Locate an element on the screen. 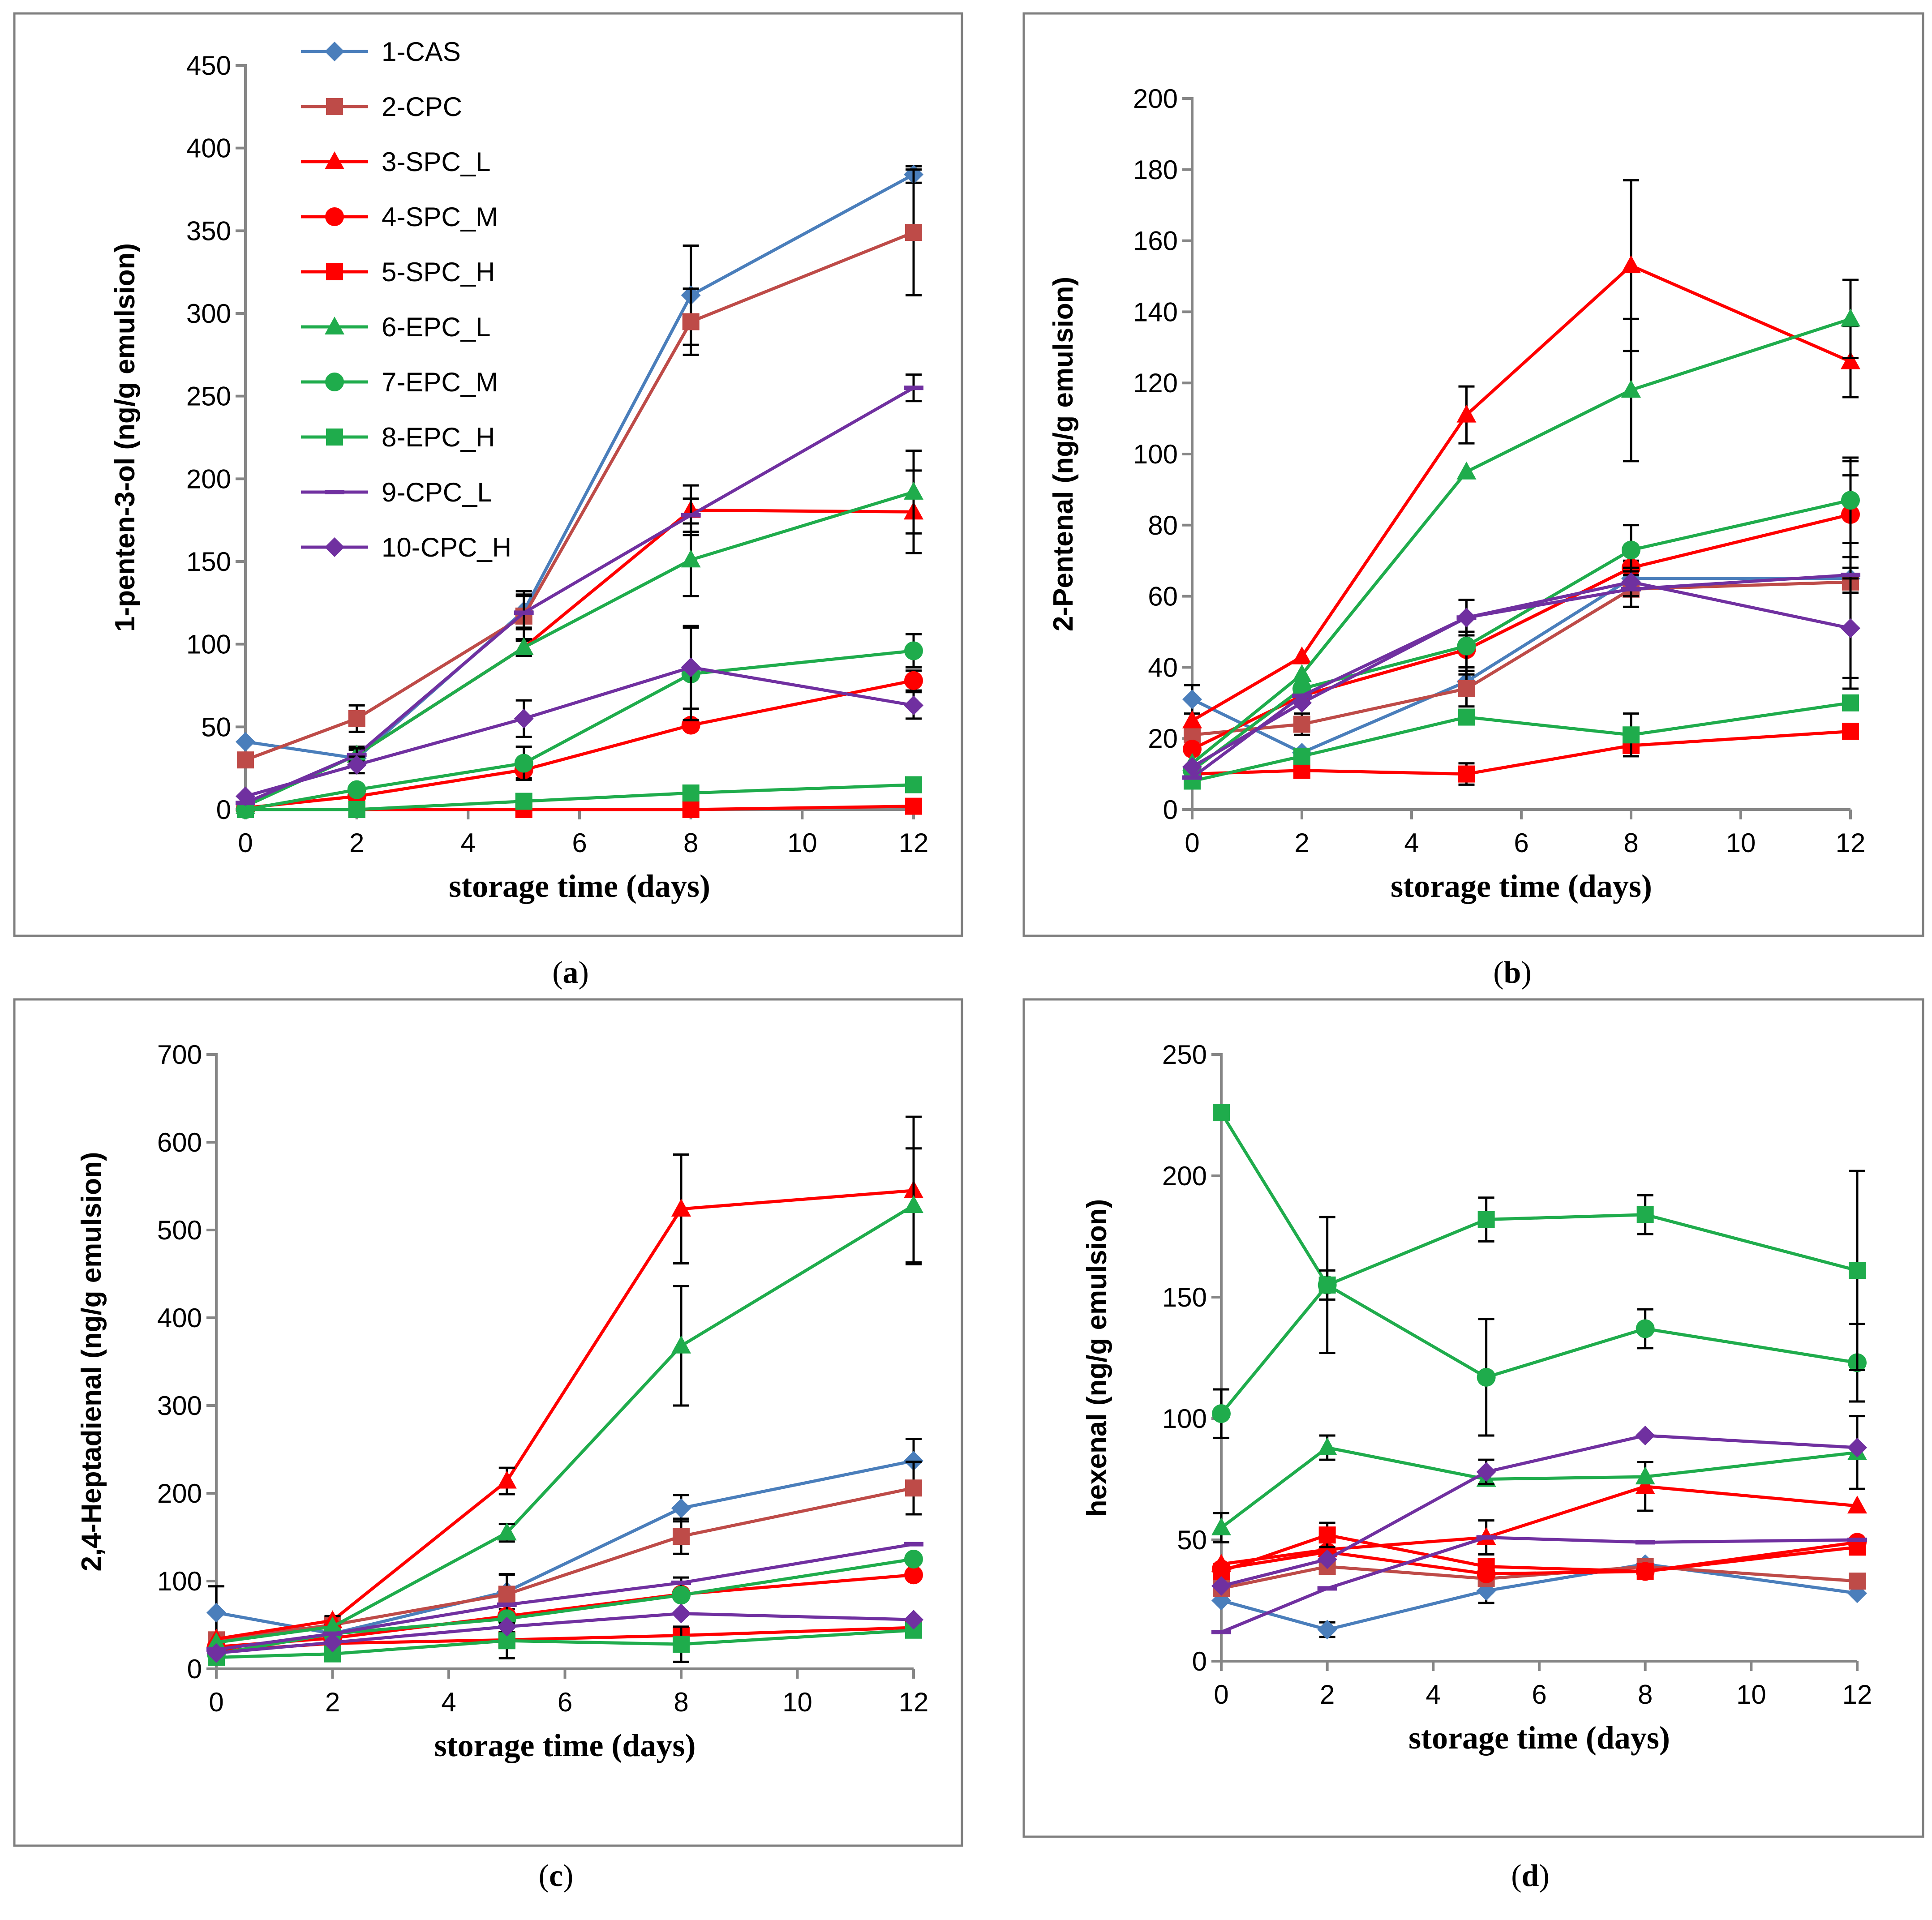 This screenshot has height=1920, width=1932. y-tick-label: 150 is located at coordinates (1184, 1297).